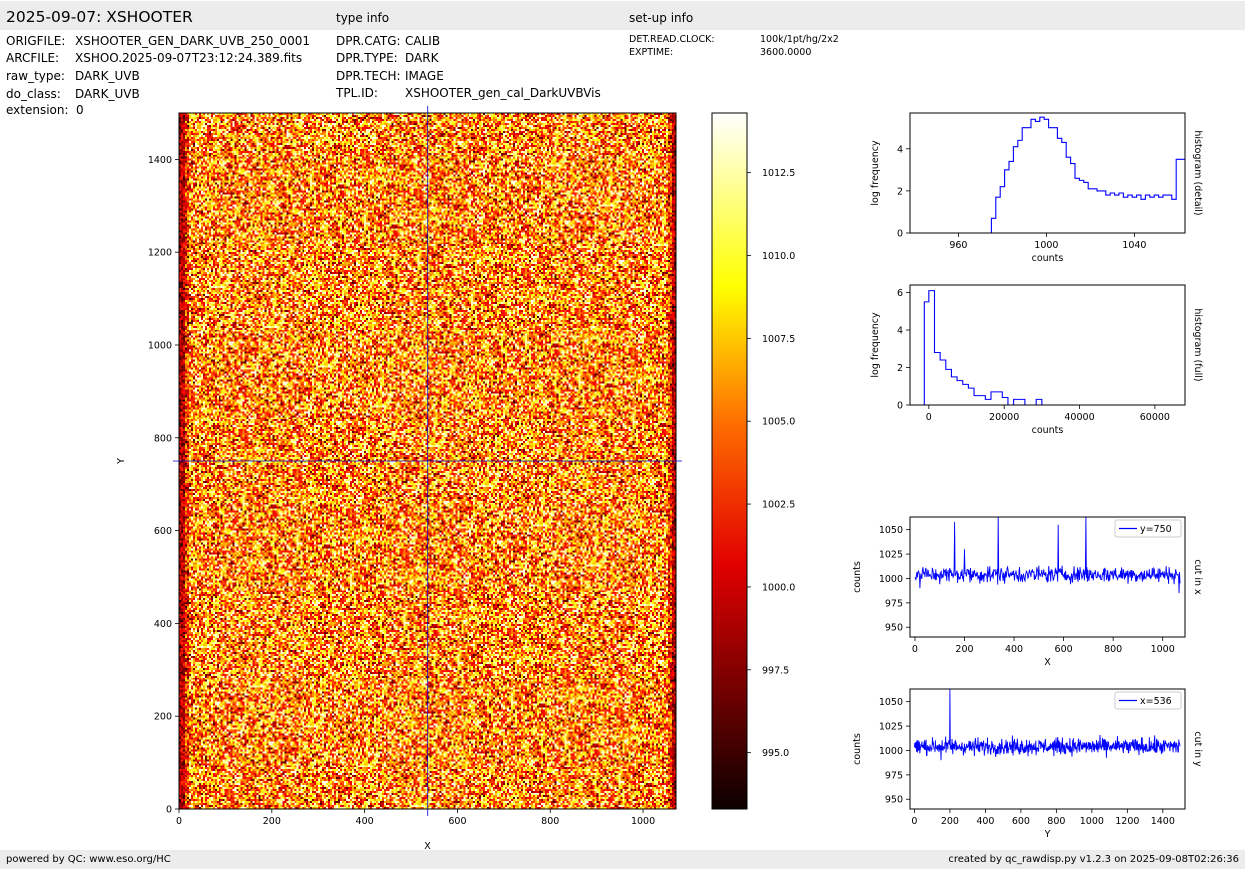 The width and height of the screenshot is (1245, 870). What do you see at coordinates (424, 76) in the screenshot?
I see `type-info-value: IMAGE` at bounding box center [424, 76].